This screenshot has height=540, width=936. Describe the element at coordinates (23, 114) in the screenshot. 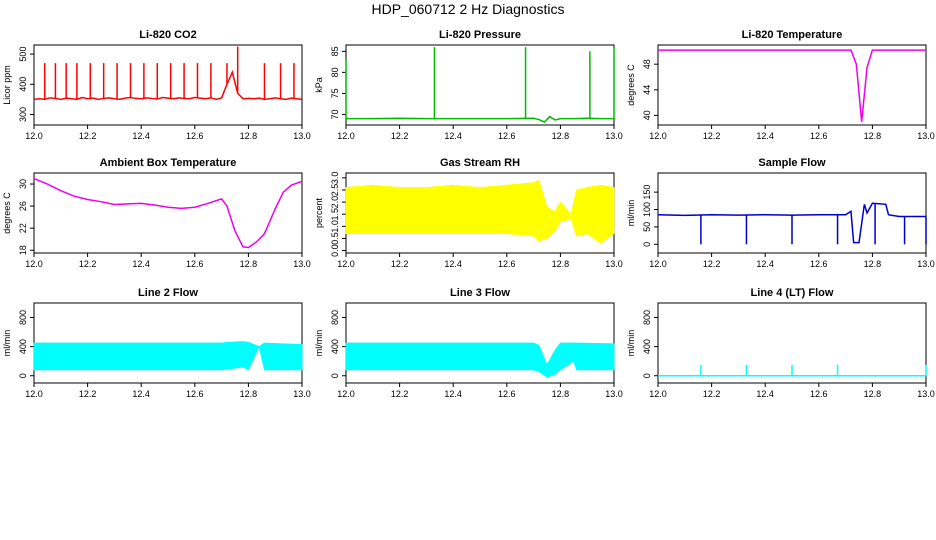

I see `y-tick-label: 300` at that location.